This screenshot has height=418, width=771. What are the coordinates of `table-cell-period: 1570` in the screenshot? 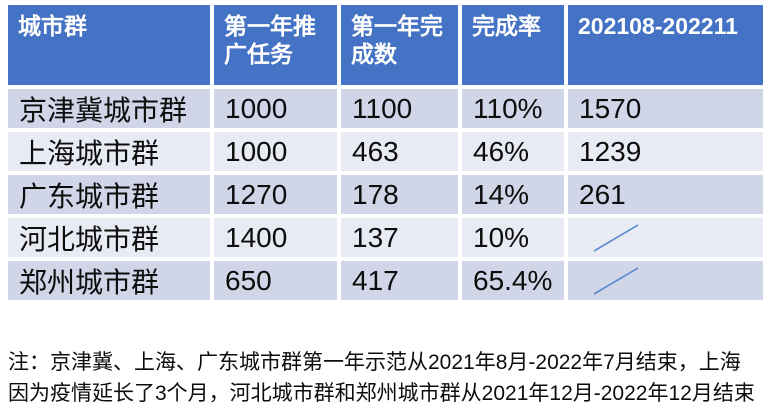 It's located at (665, 108).